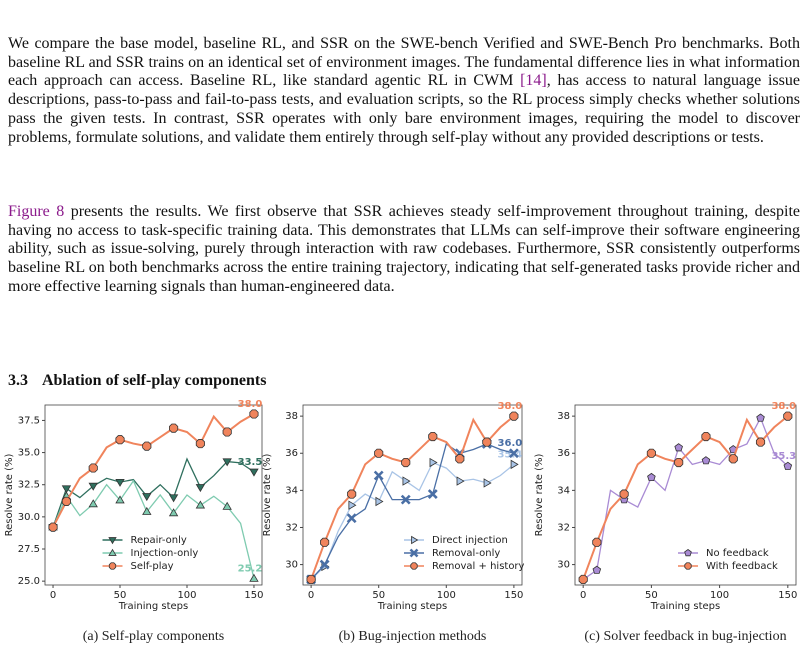 This screenshot has width=808, height=653. What do you see at coordinates (29, 485) in the screenshot?
I see `y-tick-label: 32.5` at bounding box center [29, 485].